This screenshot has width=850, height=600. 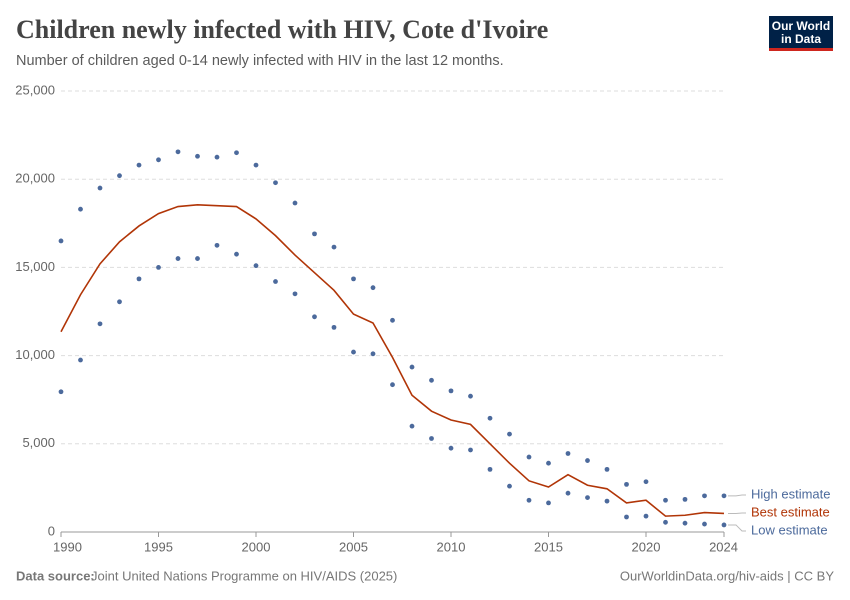 I want to click on logo-text: in Data, so click(x=801, y=39).